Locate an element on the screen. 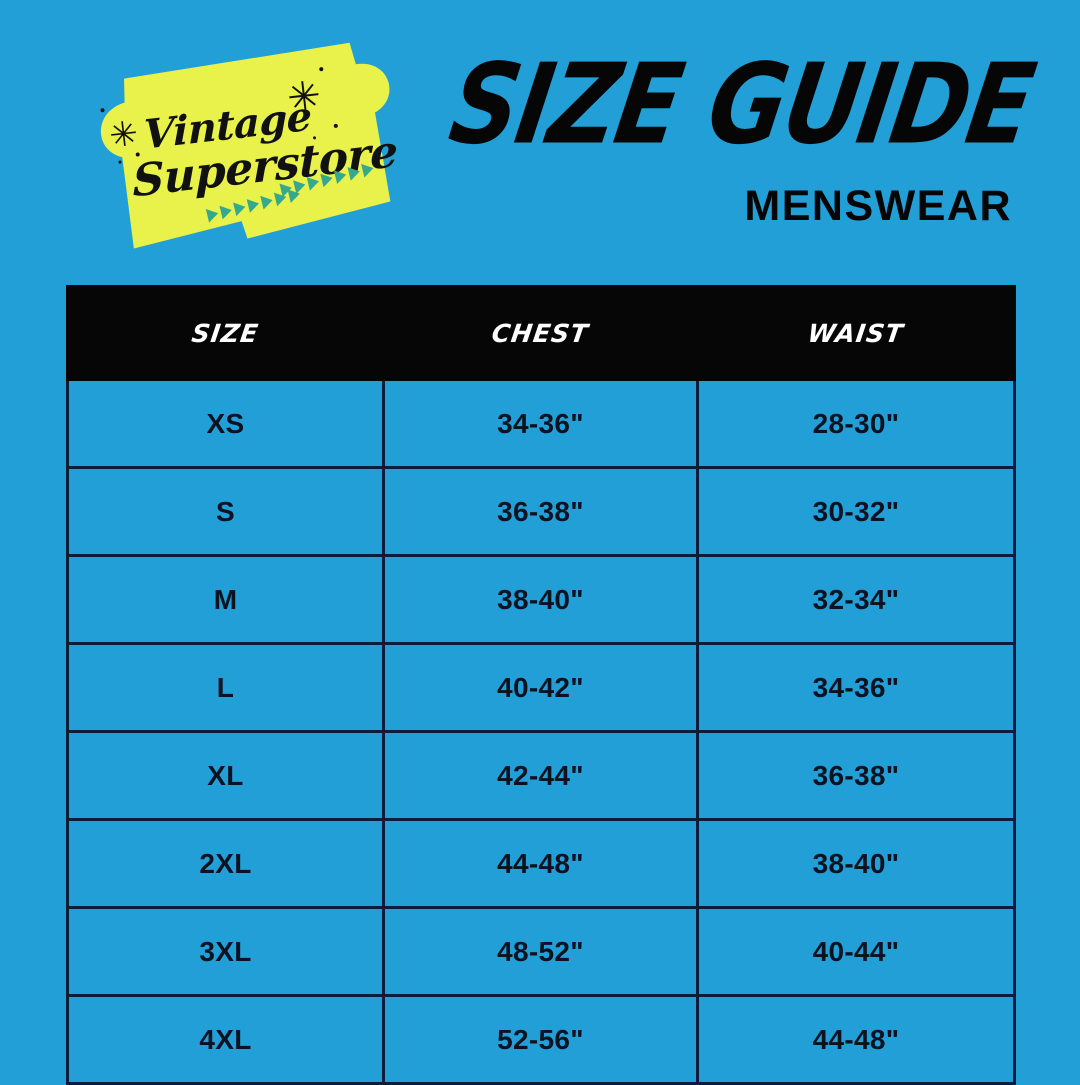  cell-size: M is located at coordinates (225, 599).